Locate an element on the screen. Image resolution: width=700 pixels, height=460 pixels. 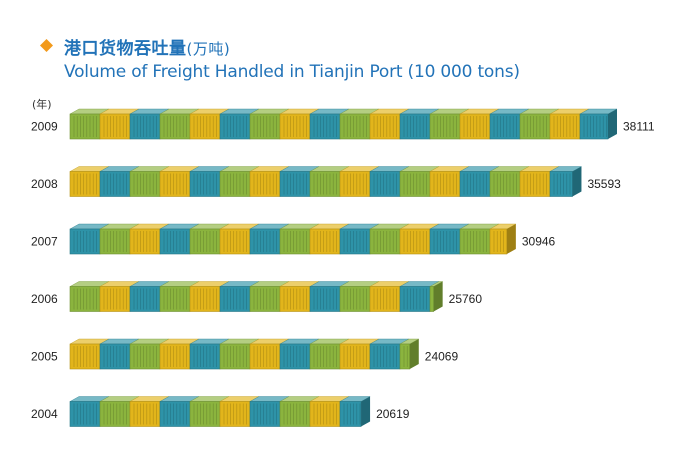
bar-2009 is located at coordinates (343, 124).